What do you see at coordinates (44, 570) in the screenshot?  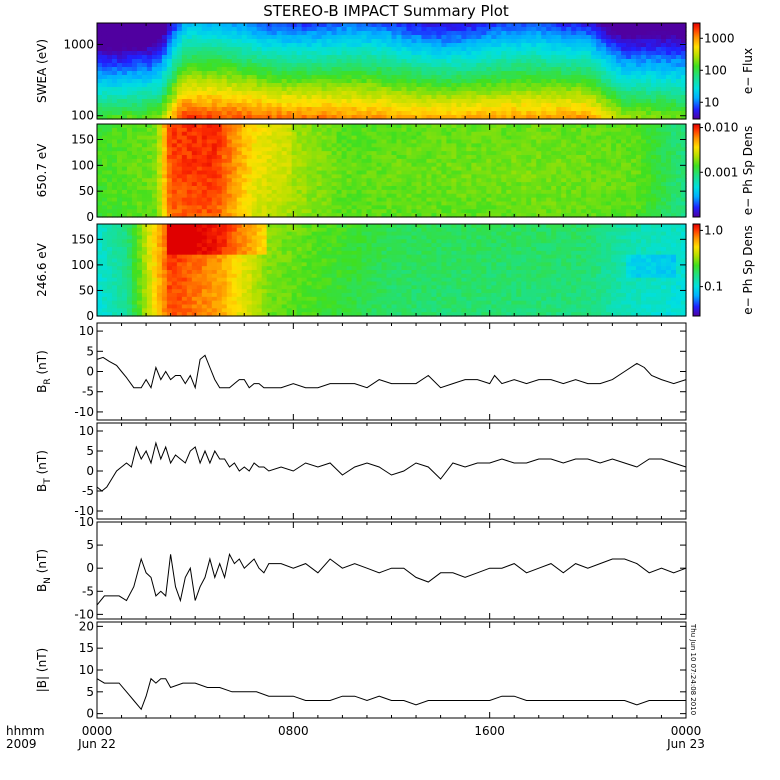 I see `y-axis-label-bn: BN (nT)` at bounding box center [44, 570].